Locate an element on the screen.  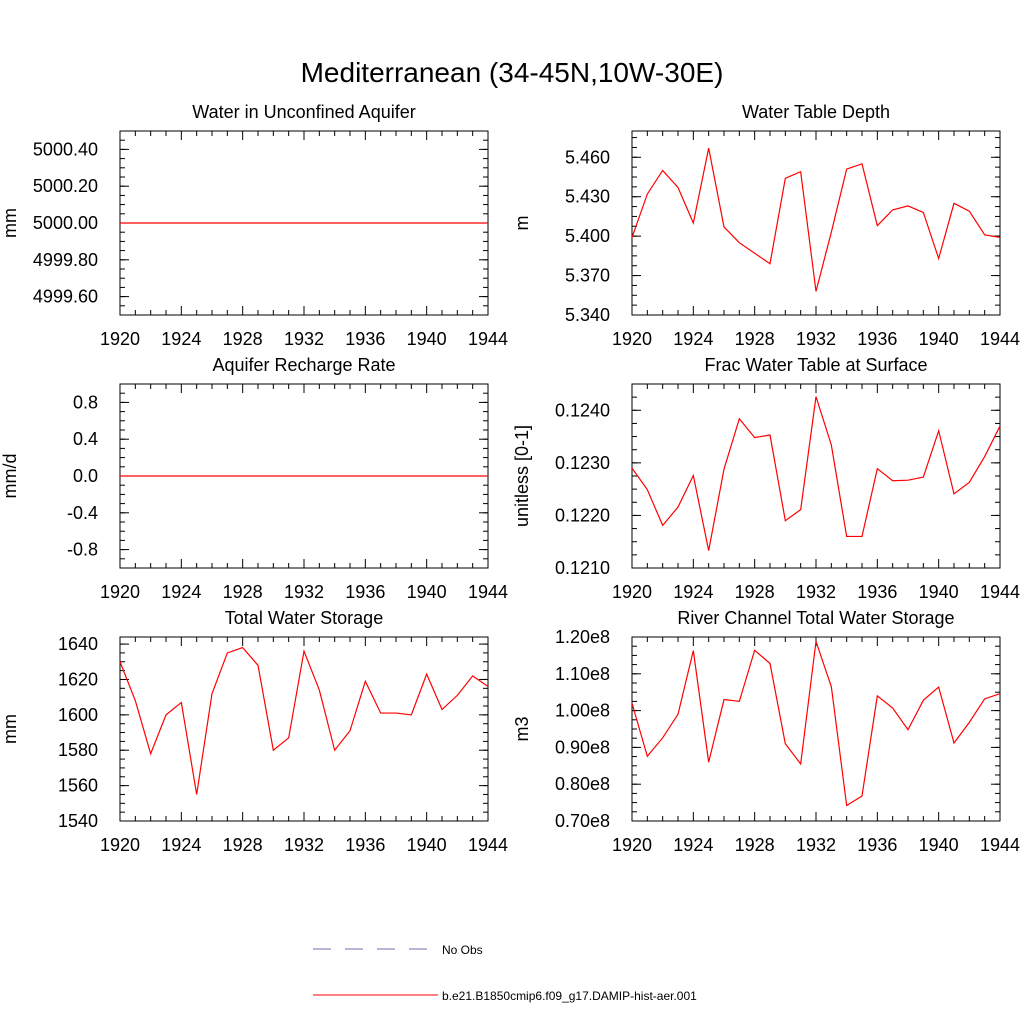
panel-title: Water in Unconfined Aquifer is located at coordinates (303, 112).